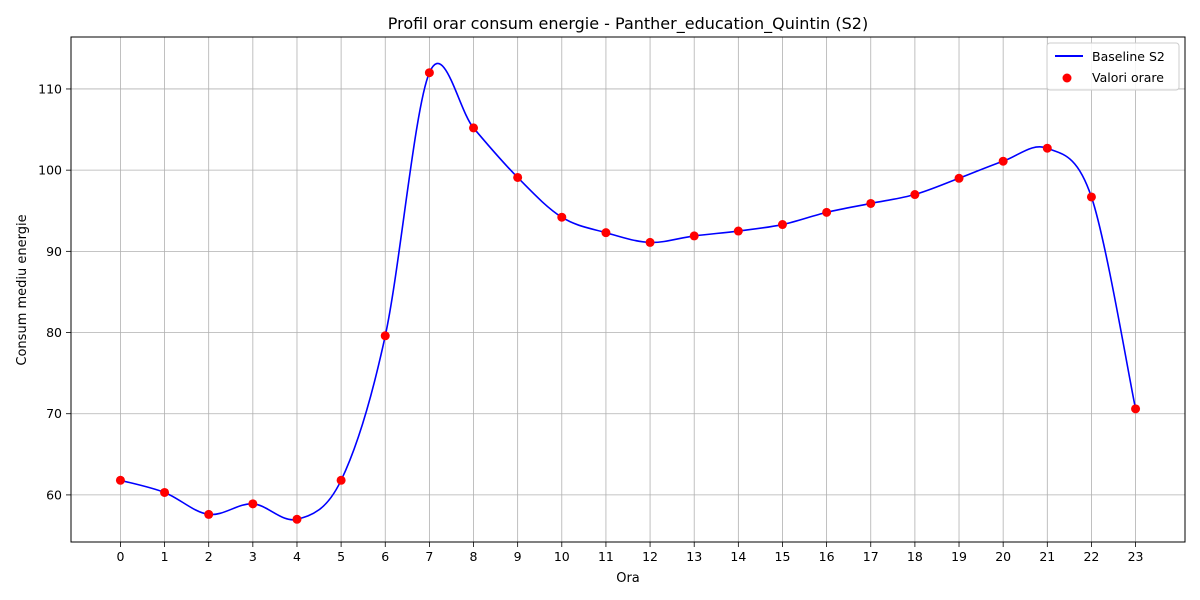 This screenshot has height=600, width=1200. What do you see at coordinates (385, 556) in the screenshot?
I see `x-tick-label: 6` at bounding box center [385, 556].